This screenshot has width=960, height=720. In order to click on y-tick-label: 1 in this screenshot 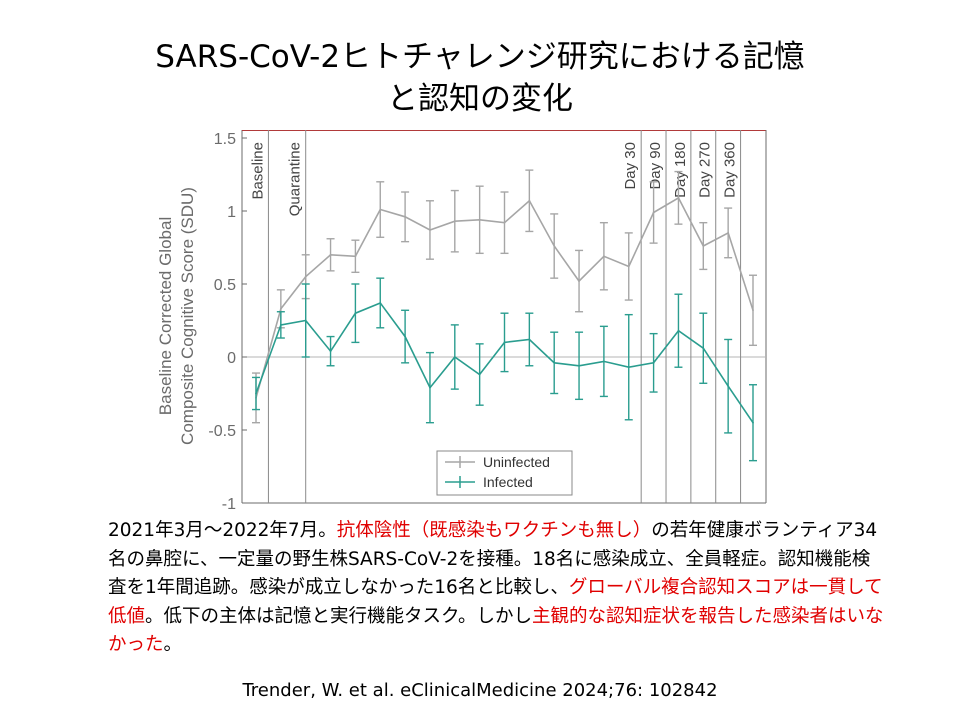, I will do `click(231, 212)`.